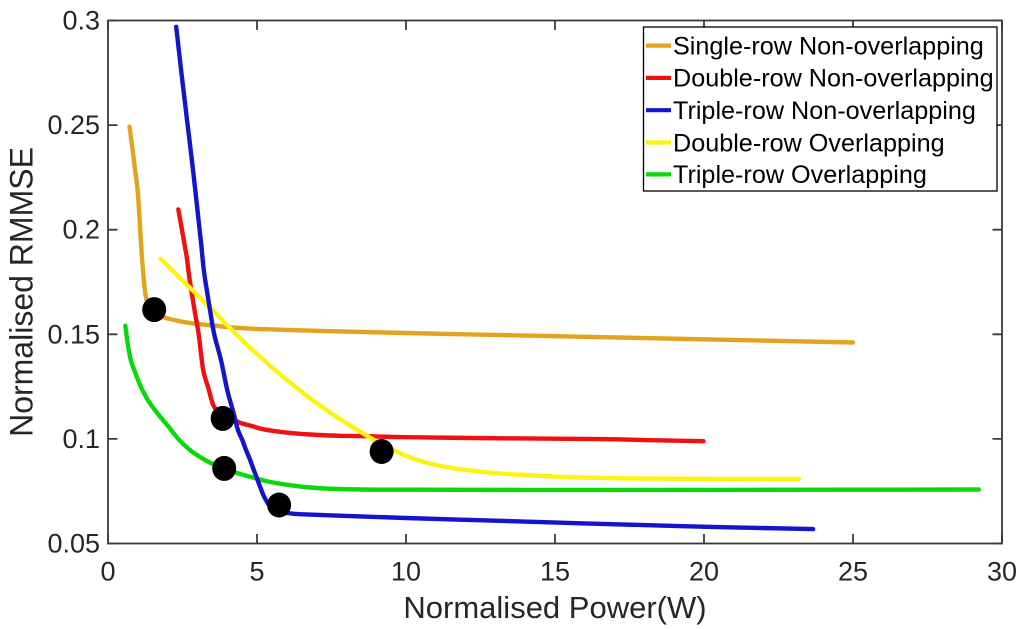 The width and height of the screenshot is (1024, 629). I want to click on svg-text: 0, so click(107, 571).